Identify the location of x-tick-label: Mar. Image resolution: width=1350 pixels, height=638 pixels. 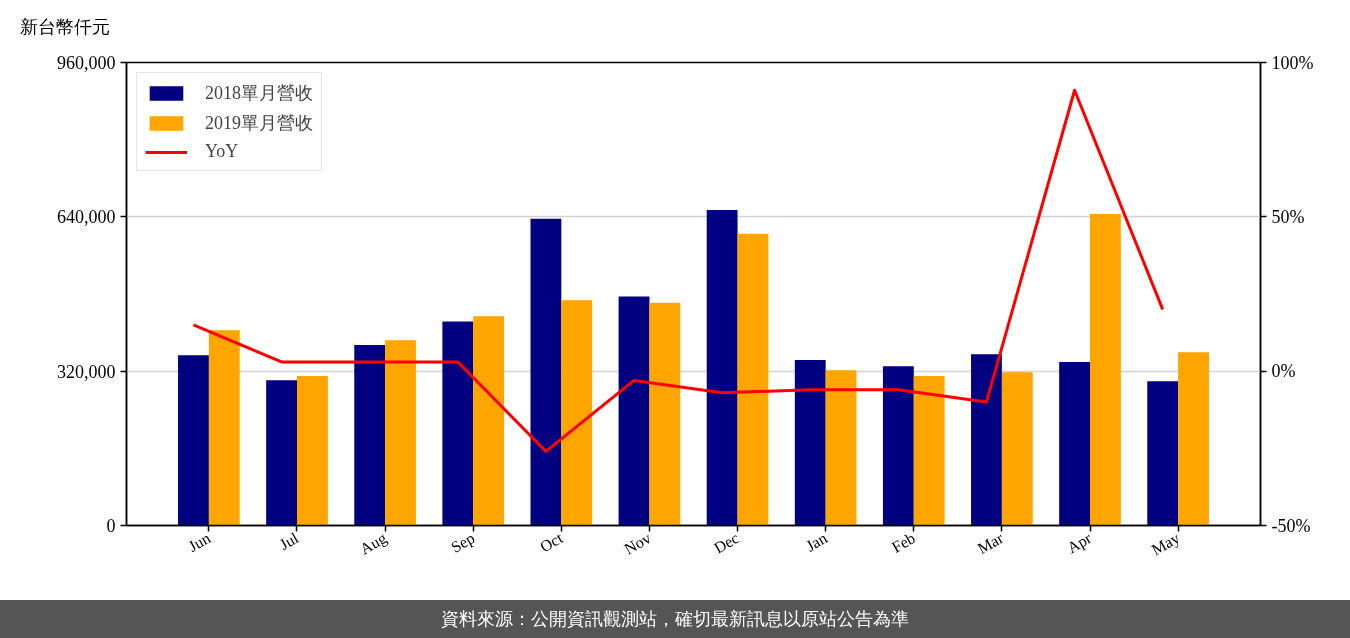
(990, 543).